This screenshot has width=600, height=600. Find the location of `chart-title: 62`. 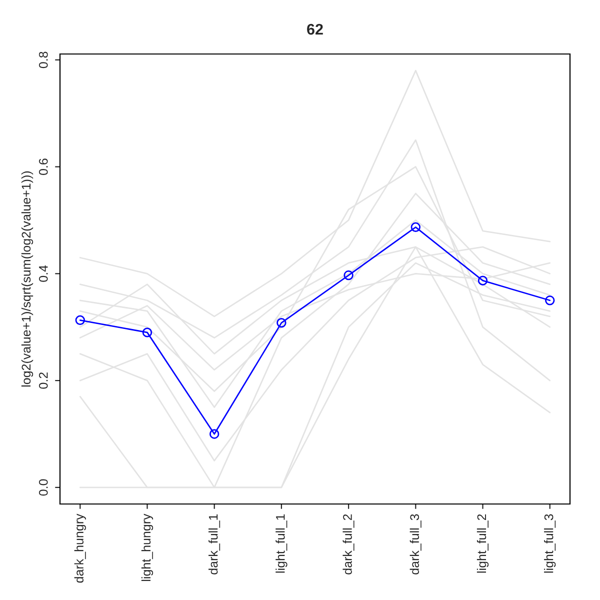

chart-title: 62 is located at coordinates (315, 29).